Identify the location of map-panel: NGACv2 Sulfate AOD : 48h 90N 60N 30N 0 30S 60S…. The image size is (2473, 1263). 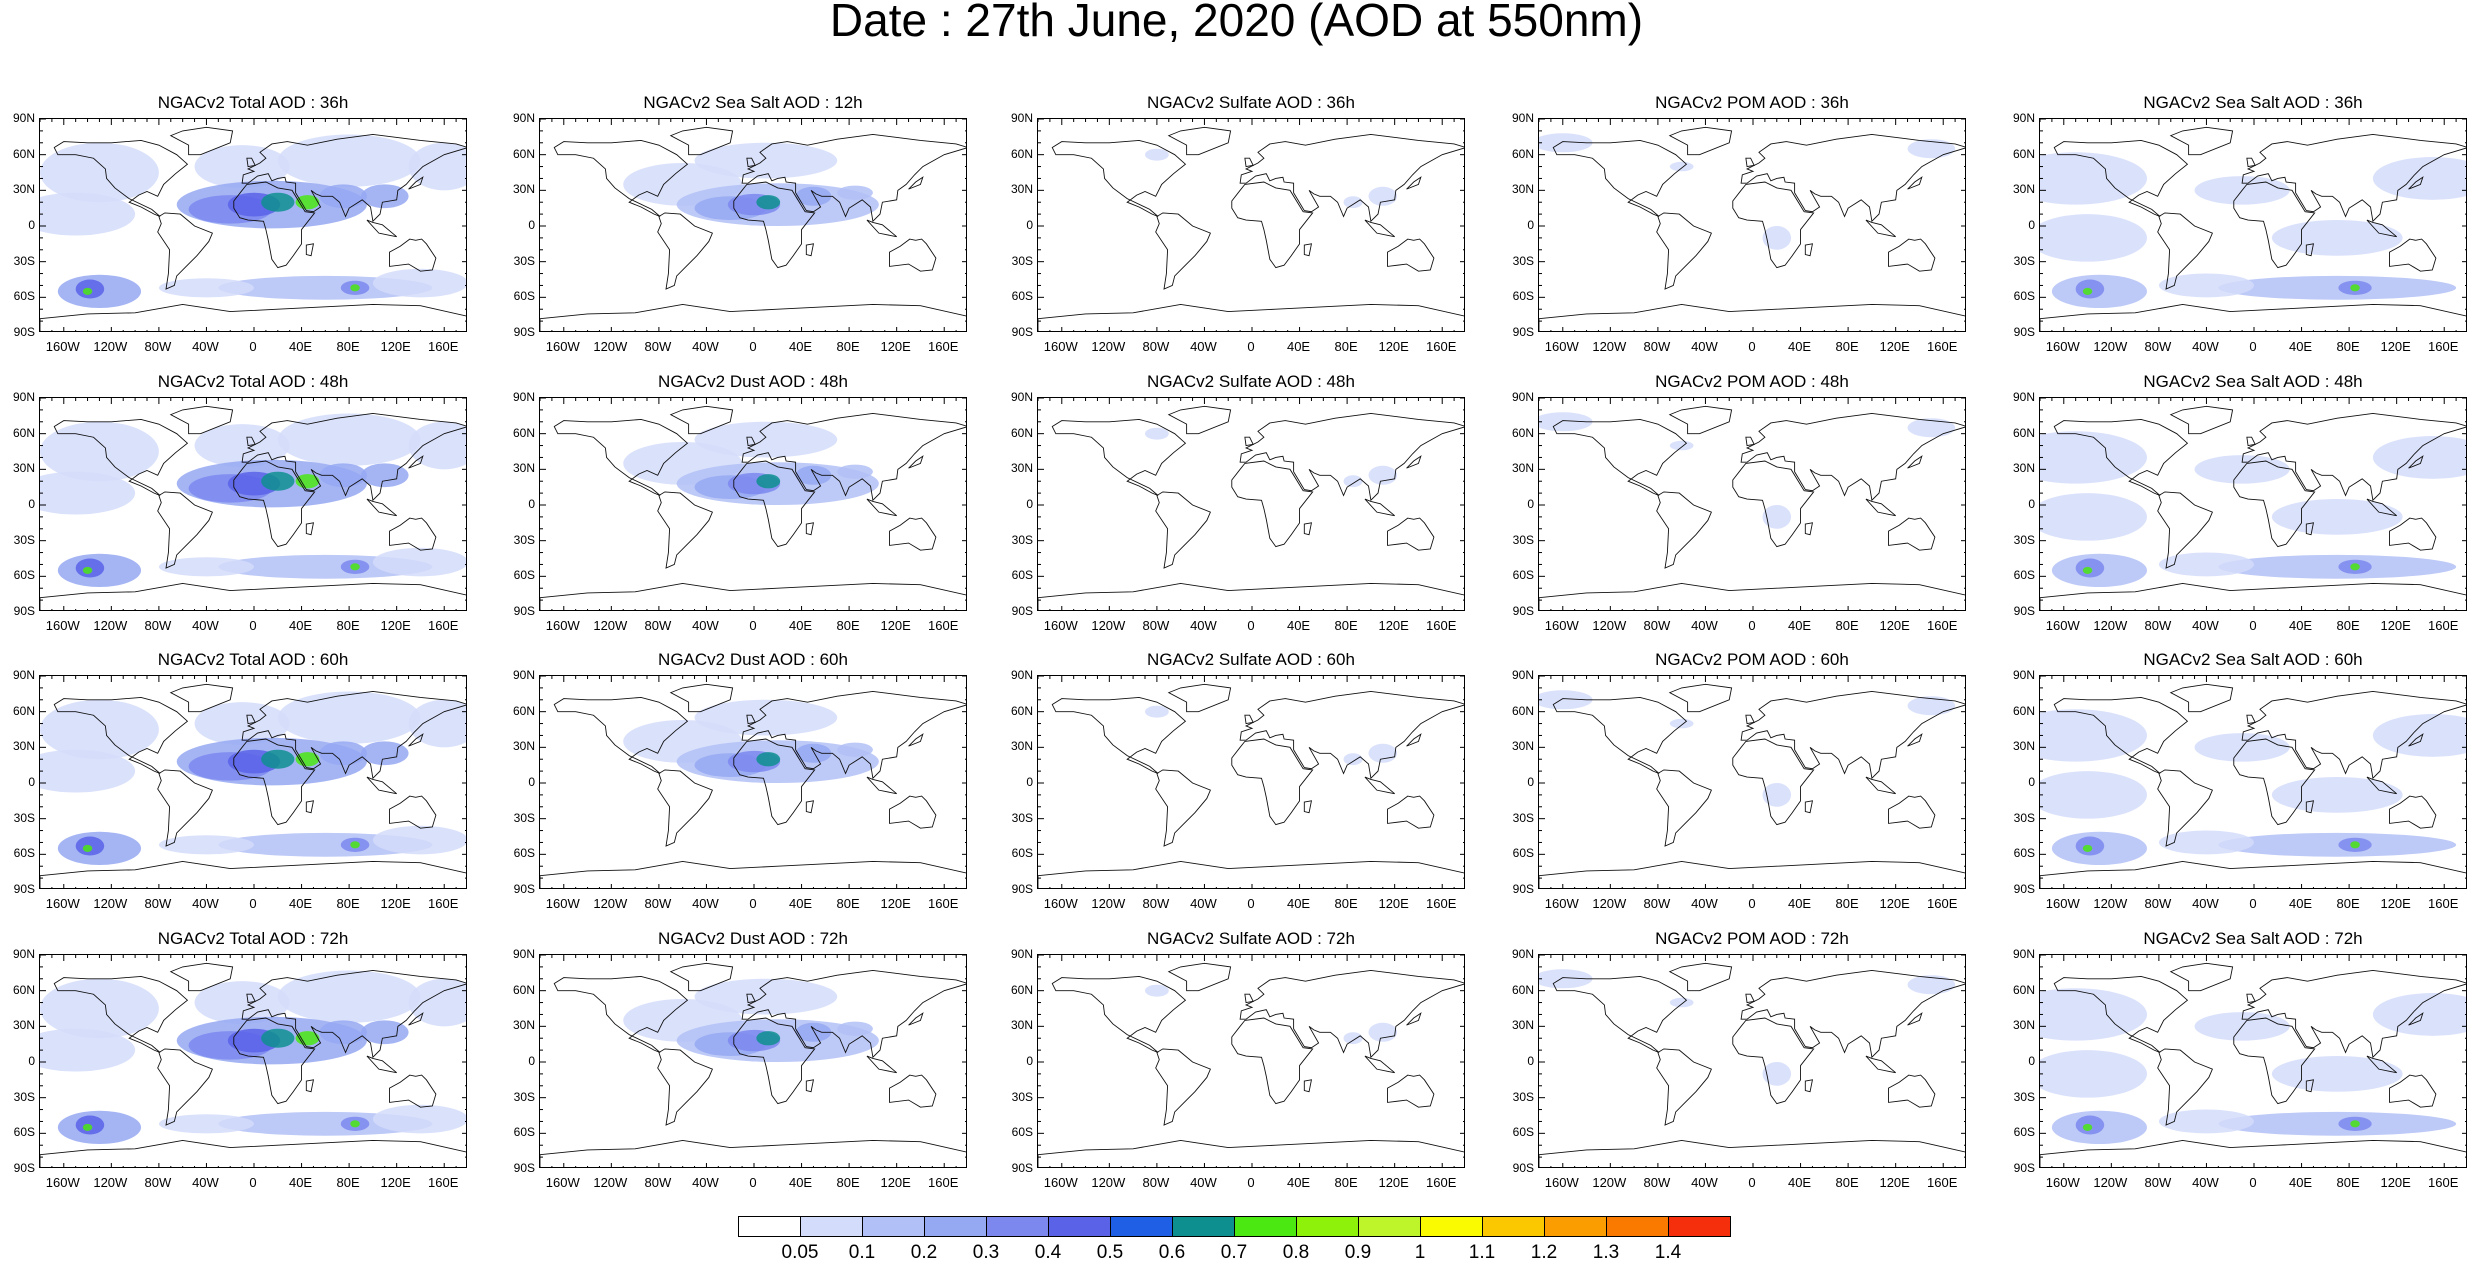
(1241, 506).